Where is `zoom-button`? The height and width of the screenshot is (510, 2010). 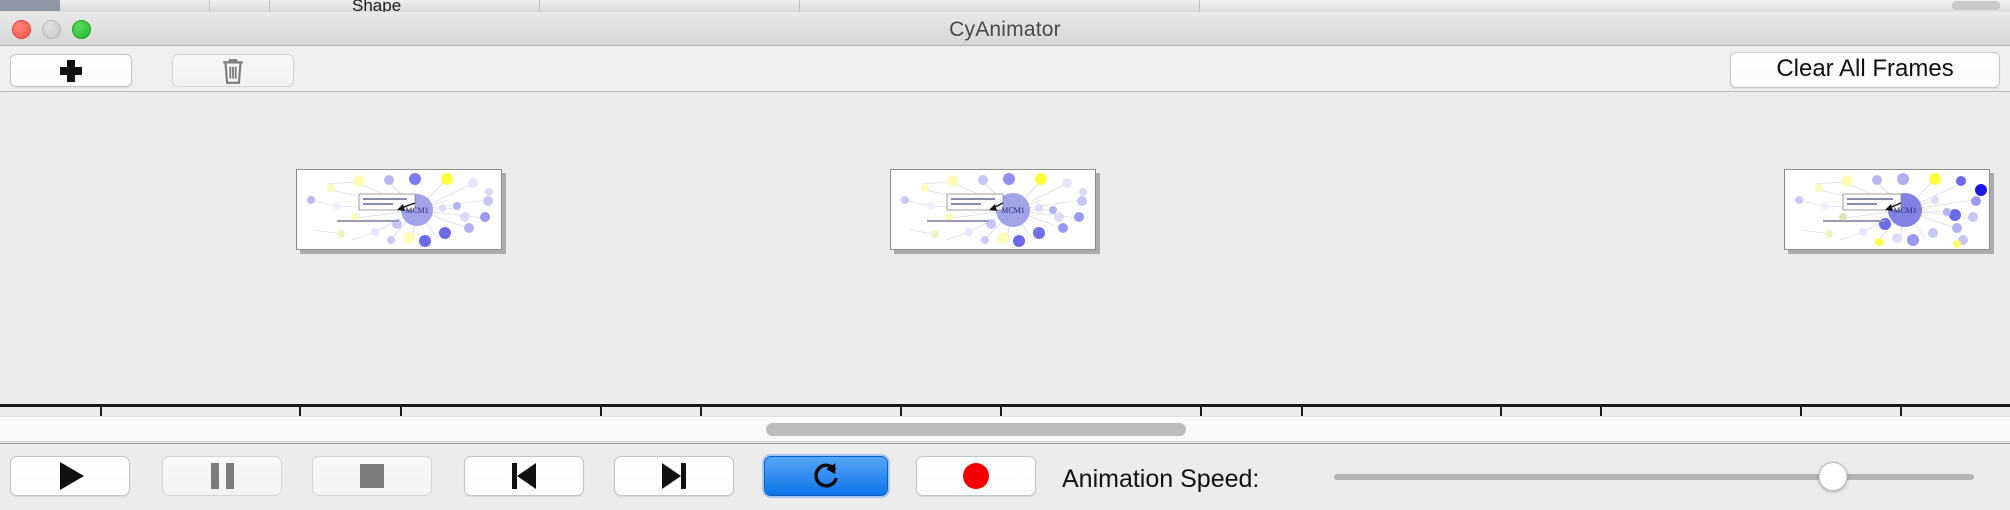
zoom-button is located at coordinates (81, 29).